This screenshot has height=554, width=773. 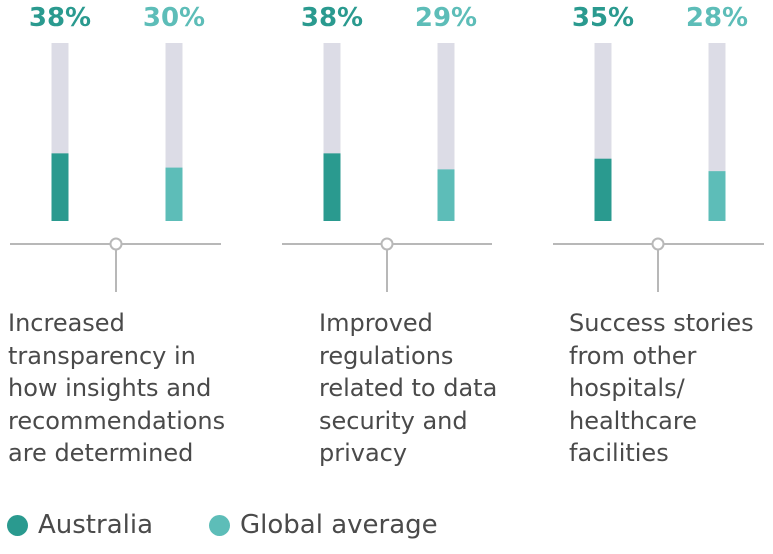 What do you see at coordinates (717, 196) in the screenshot?
I see `group-3-global-bar` at bounding box center [717, 196].